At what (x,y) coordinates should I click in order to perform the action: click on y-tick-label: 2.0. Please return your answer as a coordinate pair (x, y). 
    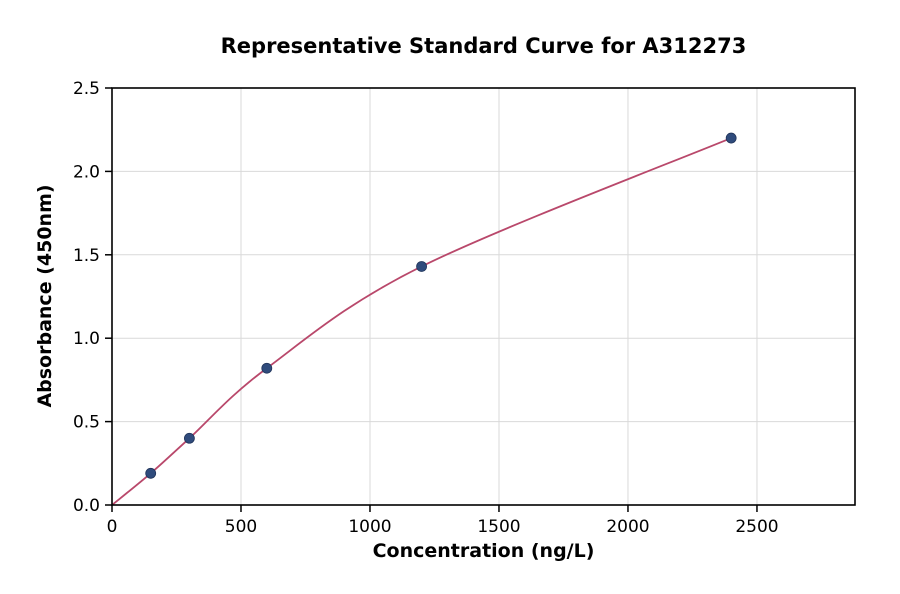
    Looking at the image, I should click on (86, 172).